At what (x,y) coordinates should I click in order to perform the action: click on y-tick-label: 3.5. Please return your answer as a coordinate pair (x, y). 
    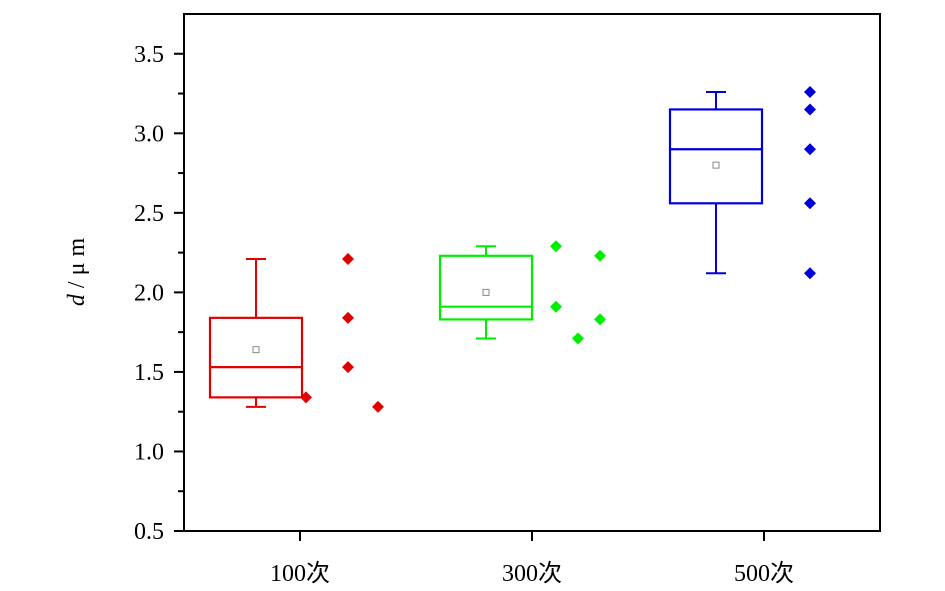
    Looking at the image, I should click on (149, 55).